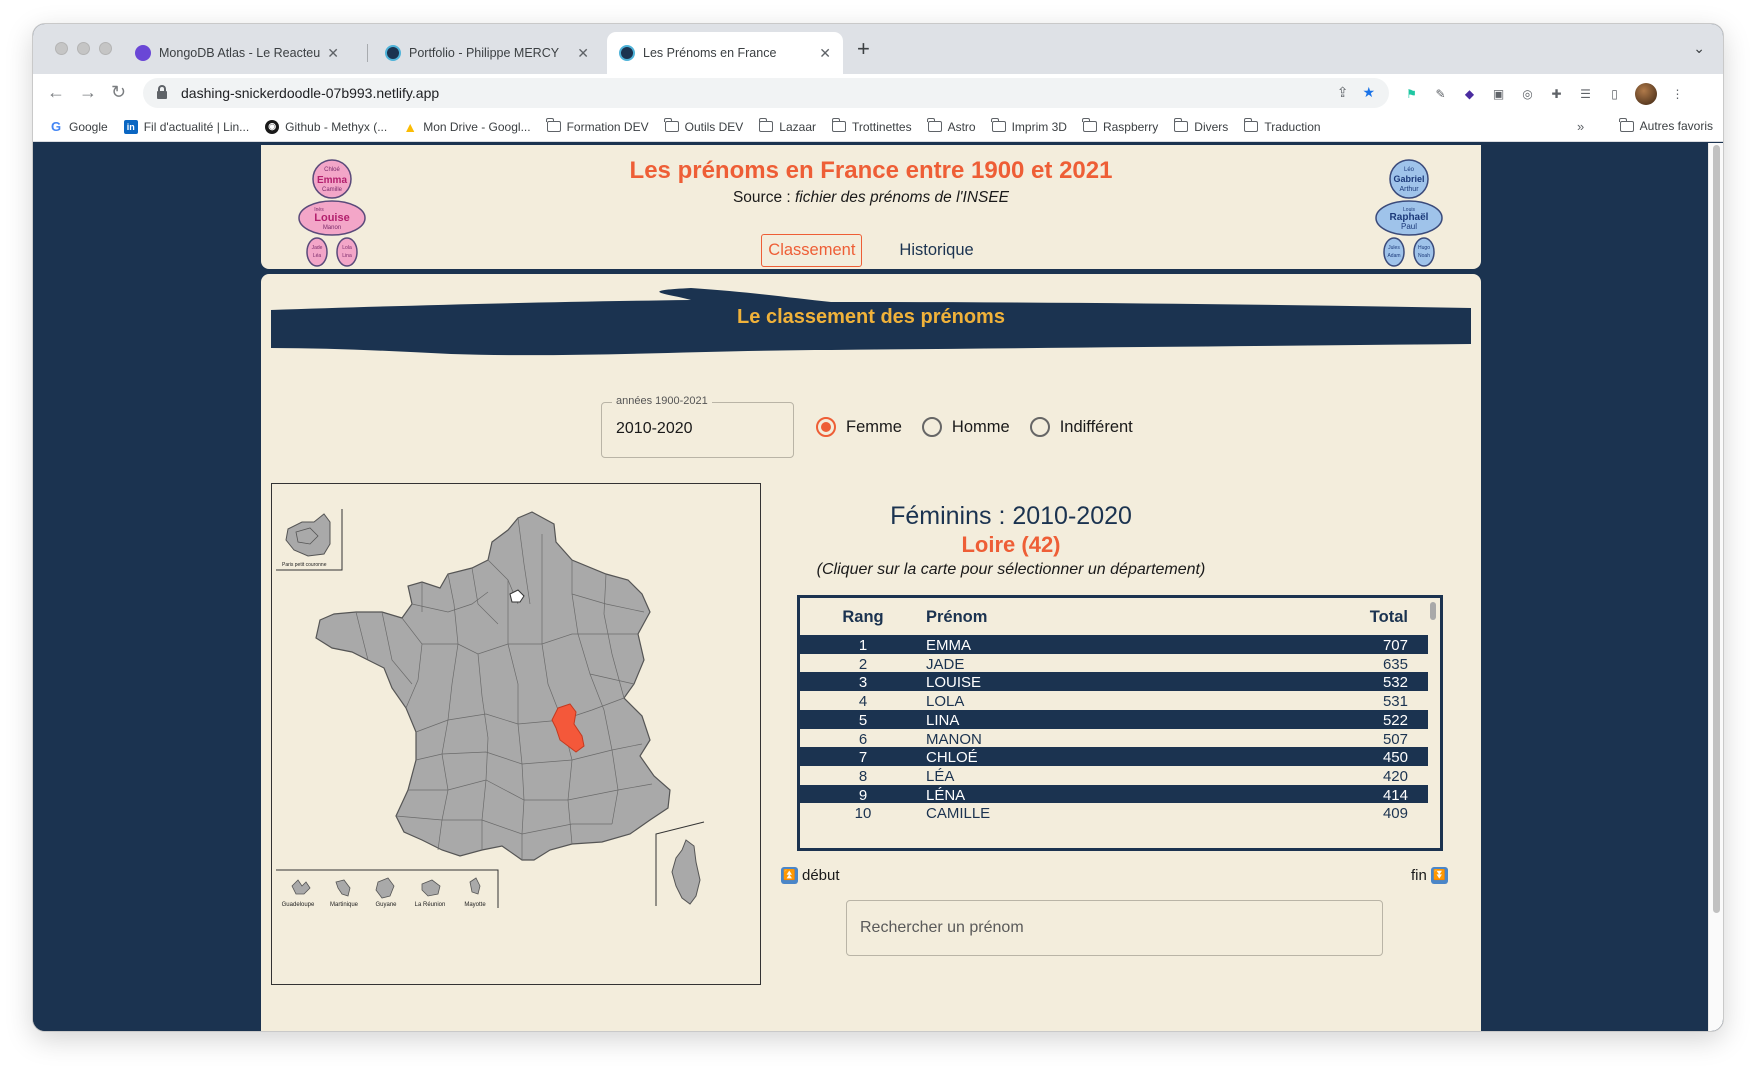 The width and height of the screenshot is (1757, 1072). What do you see at coordinates (787, 126) in the screenshot?
I see `bookmark-folder: Lazaar` at bounding box center [787, 126].